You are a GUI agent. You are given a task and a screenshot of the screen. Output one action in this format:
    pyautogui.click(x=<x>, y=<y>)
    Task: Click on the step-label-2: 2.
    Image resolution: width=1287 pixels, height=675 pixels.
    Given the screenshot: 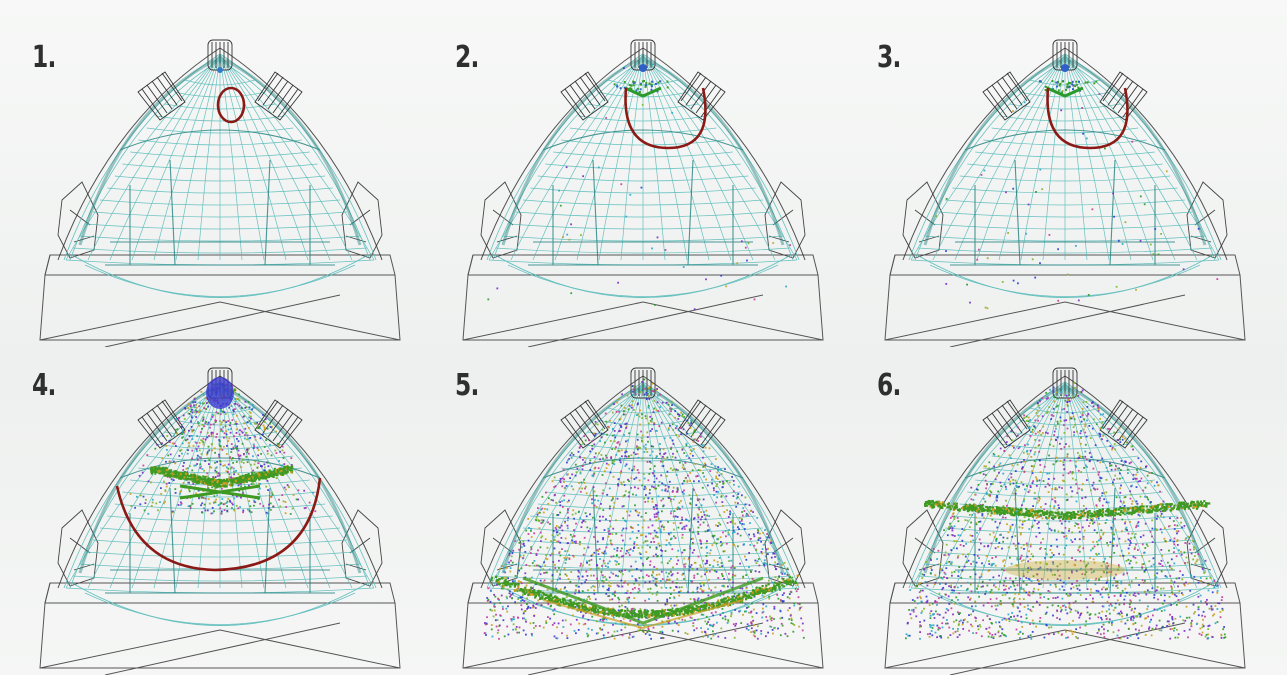 What is the action you would take?
    pyautogui.click(x=467, y=57)
    